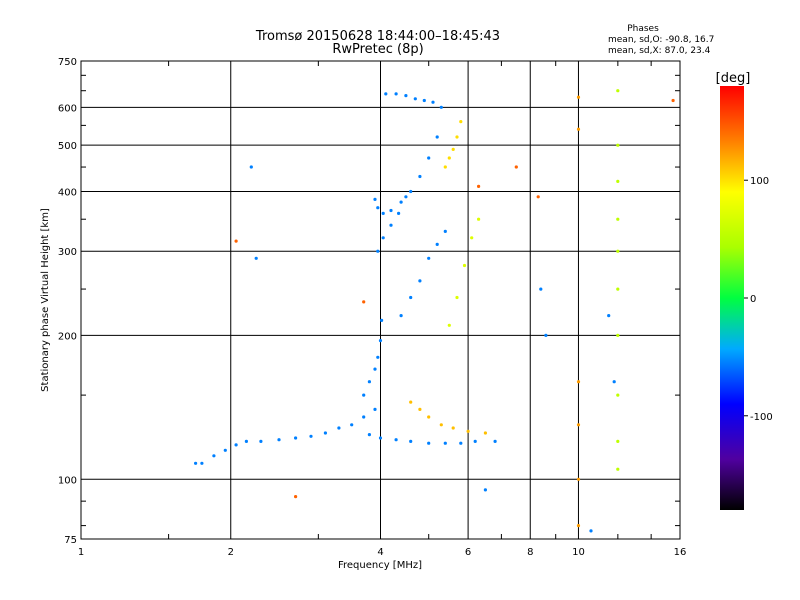  Describe the element at coordinates (733, 78) in the screenshot. I see `colorbar-label: [deg]` at that location.